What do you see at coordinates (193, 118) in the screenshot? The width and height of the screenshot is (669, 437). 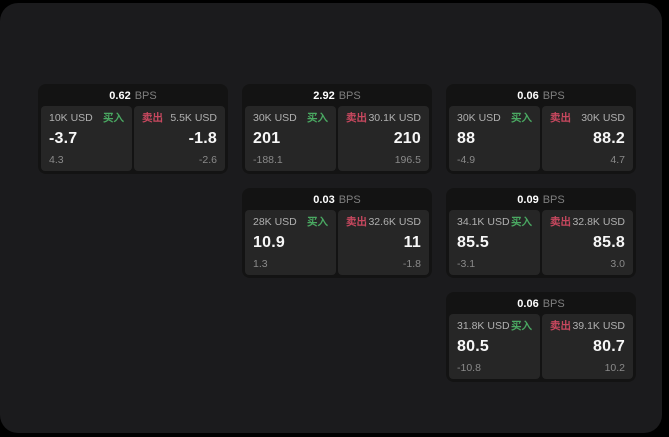 I see `sell-size-label: 5.5K USD` at bounding box center [193, 118].